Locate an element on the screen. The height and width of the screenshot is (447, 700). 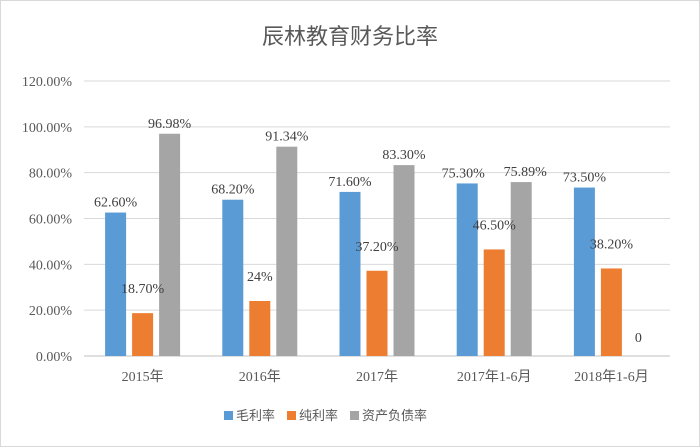
y-tick-label: 40.00% is located at coordinates (51, 265).